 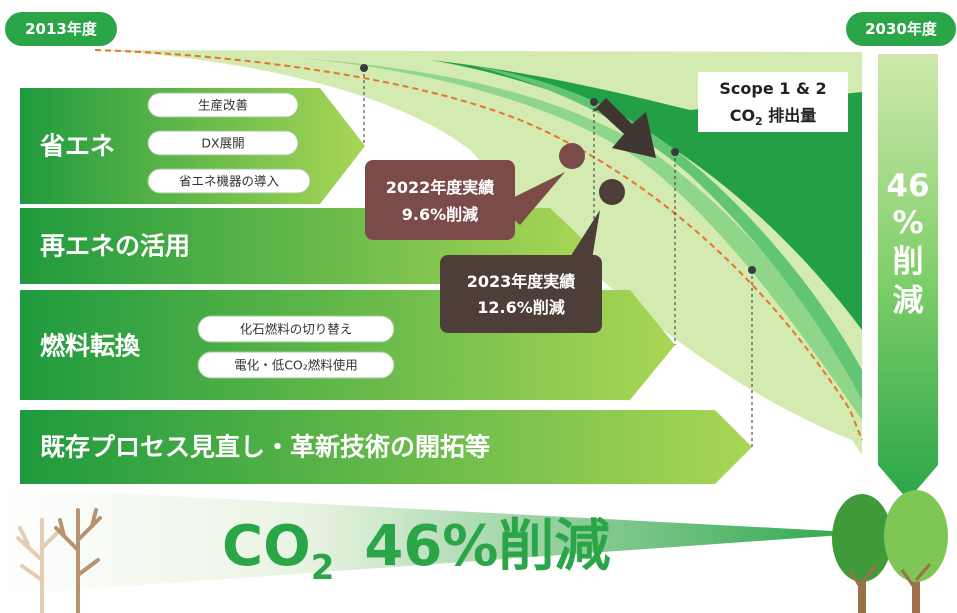 I want to click on start-year-badge: 2013年度, so click(x=61, y=29).